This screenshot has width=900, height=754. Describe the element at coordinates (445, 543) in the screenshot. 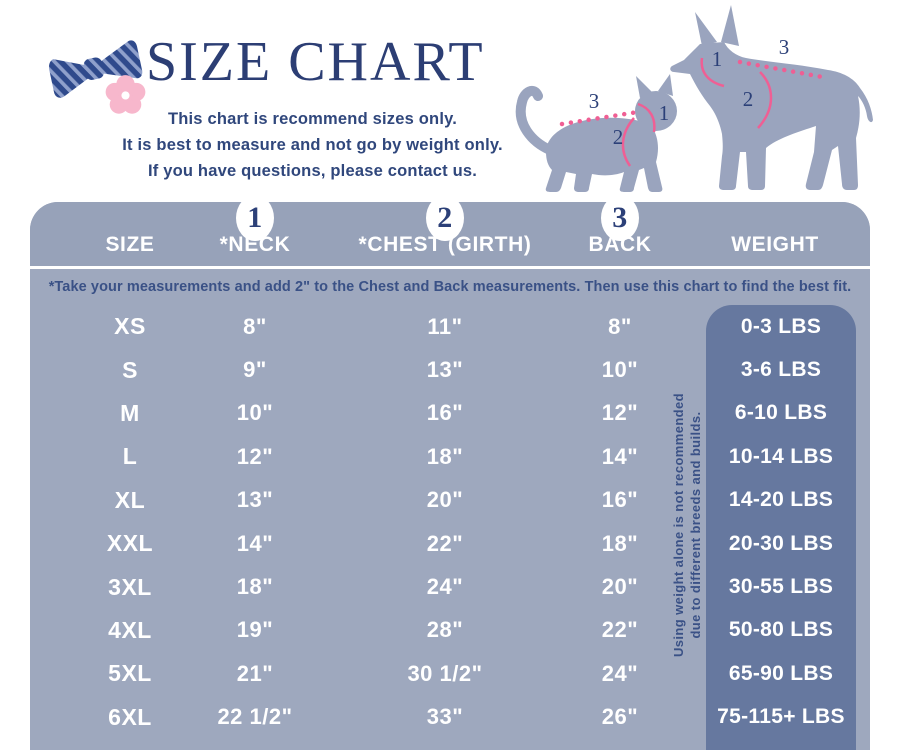

I see `cell-chest: 22"` at that location.